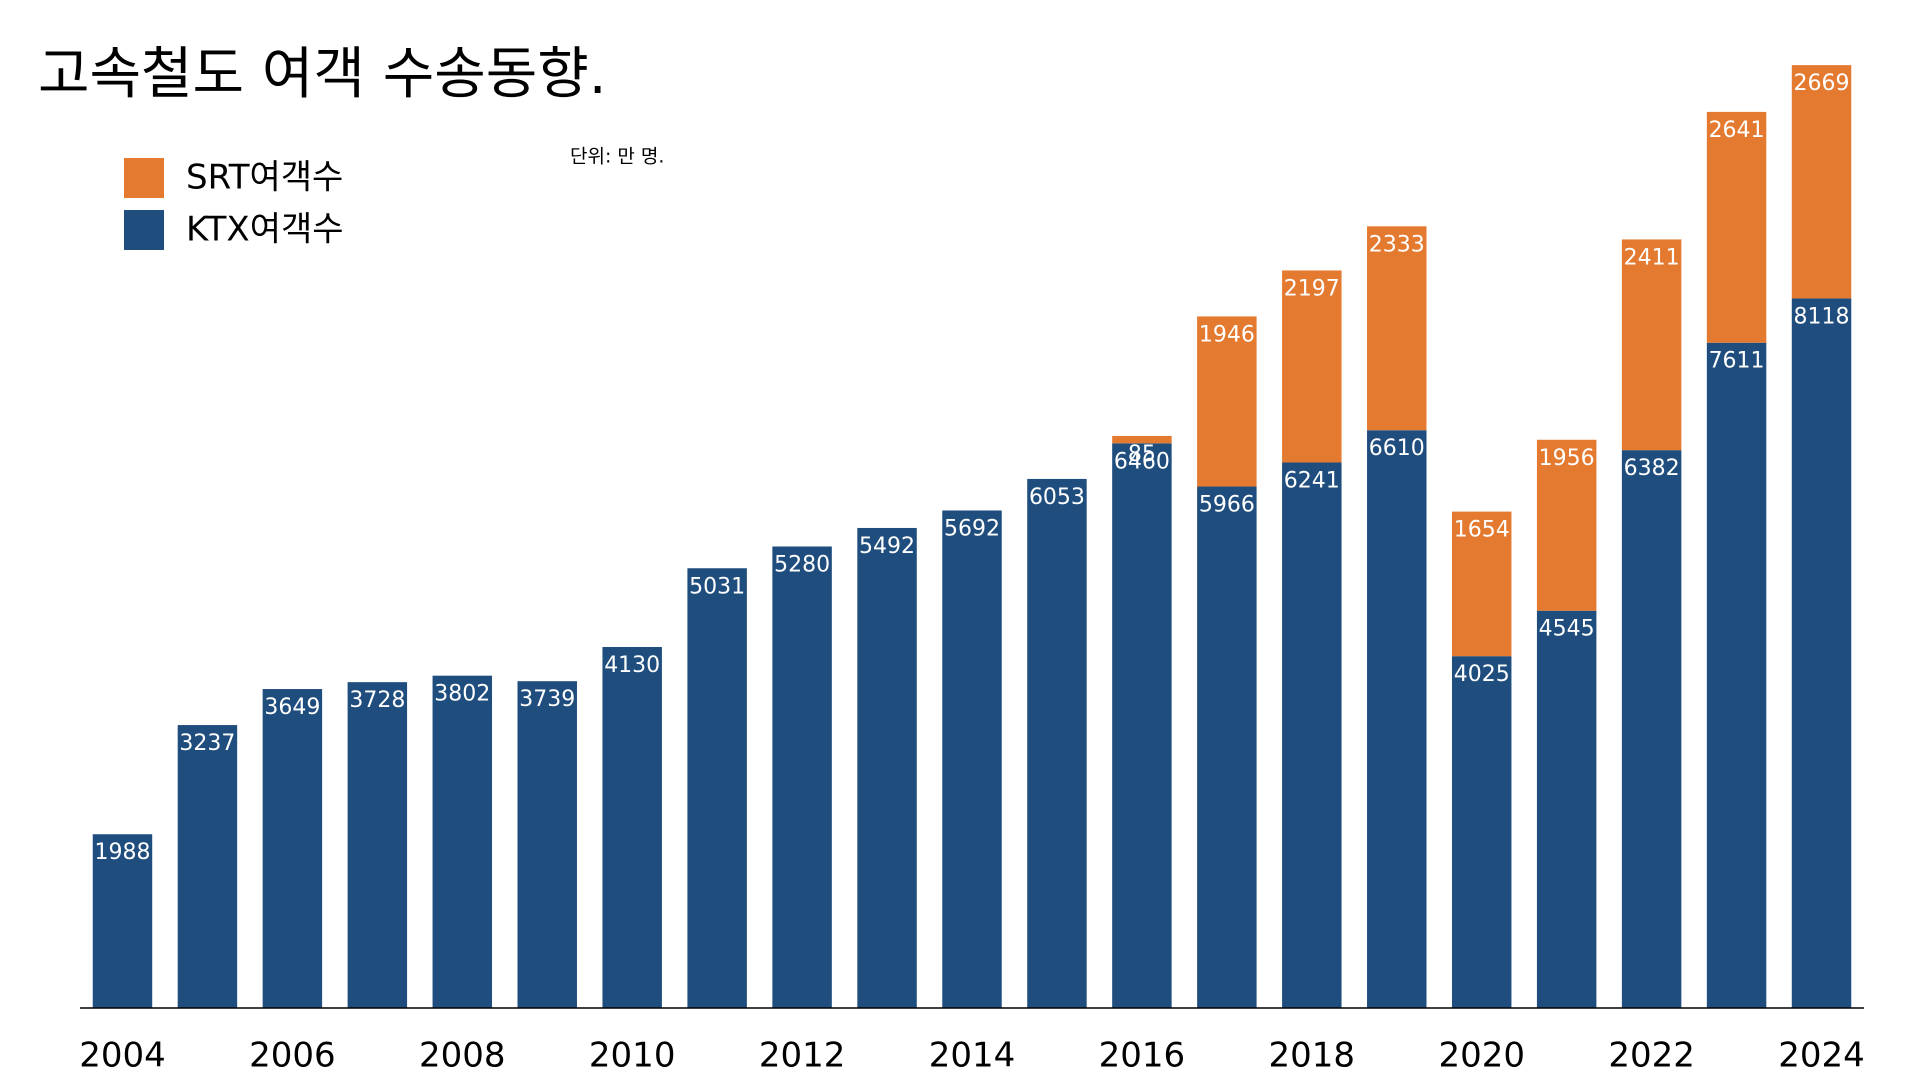 Image resolution: width=1920 pixels, height=1084 pixels. Describe the element at coordinates (207, 743) in the screenshot. I see `data-label: 3237` at that location.